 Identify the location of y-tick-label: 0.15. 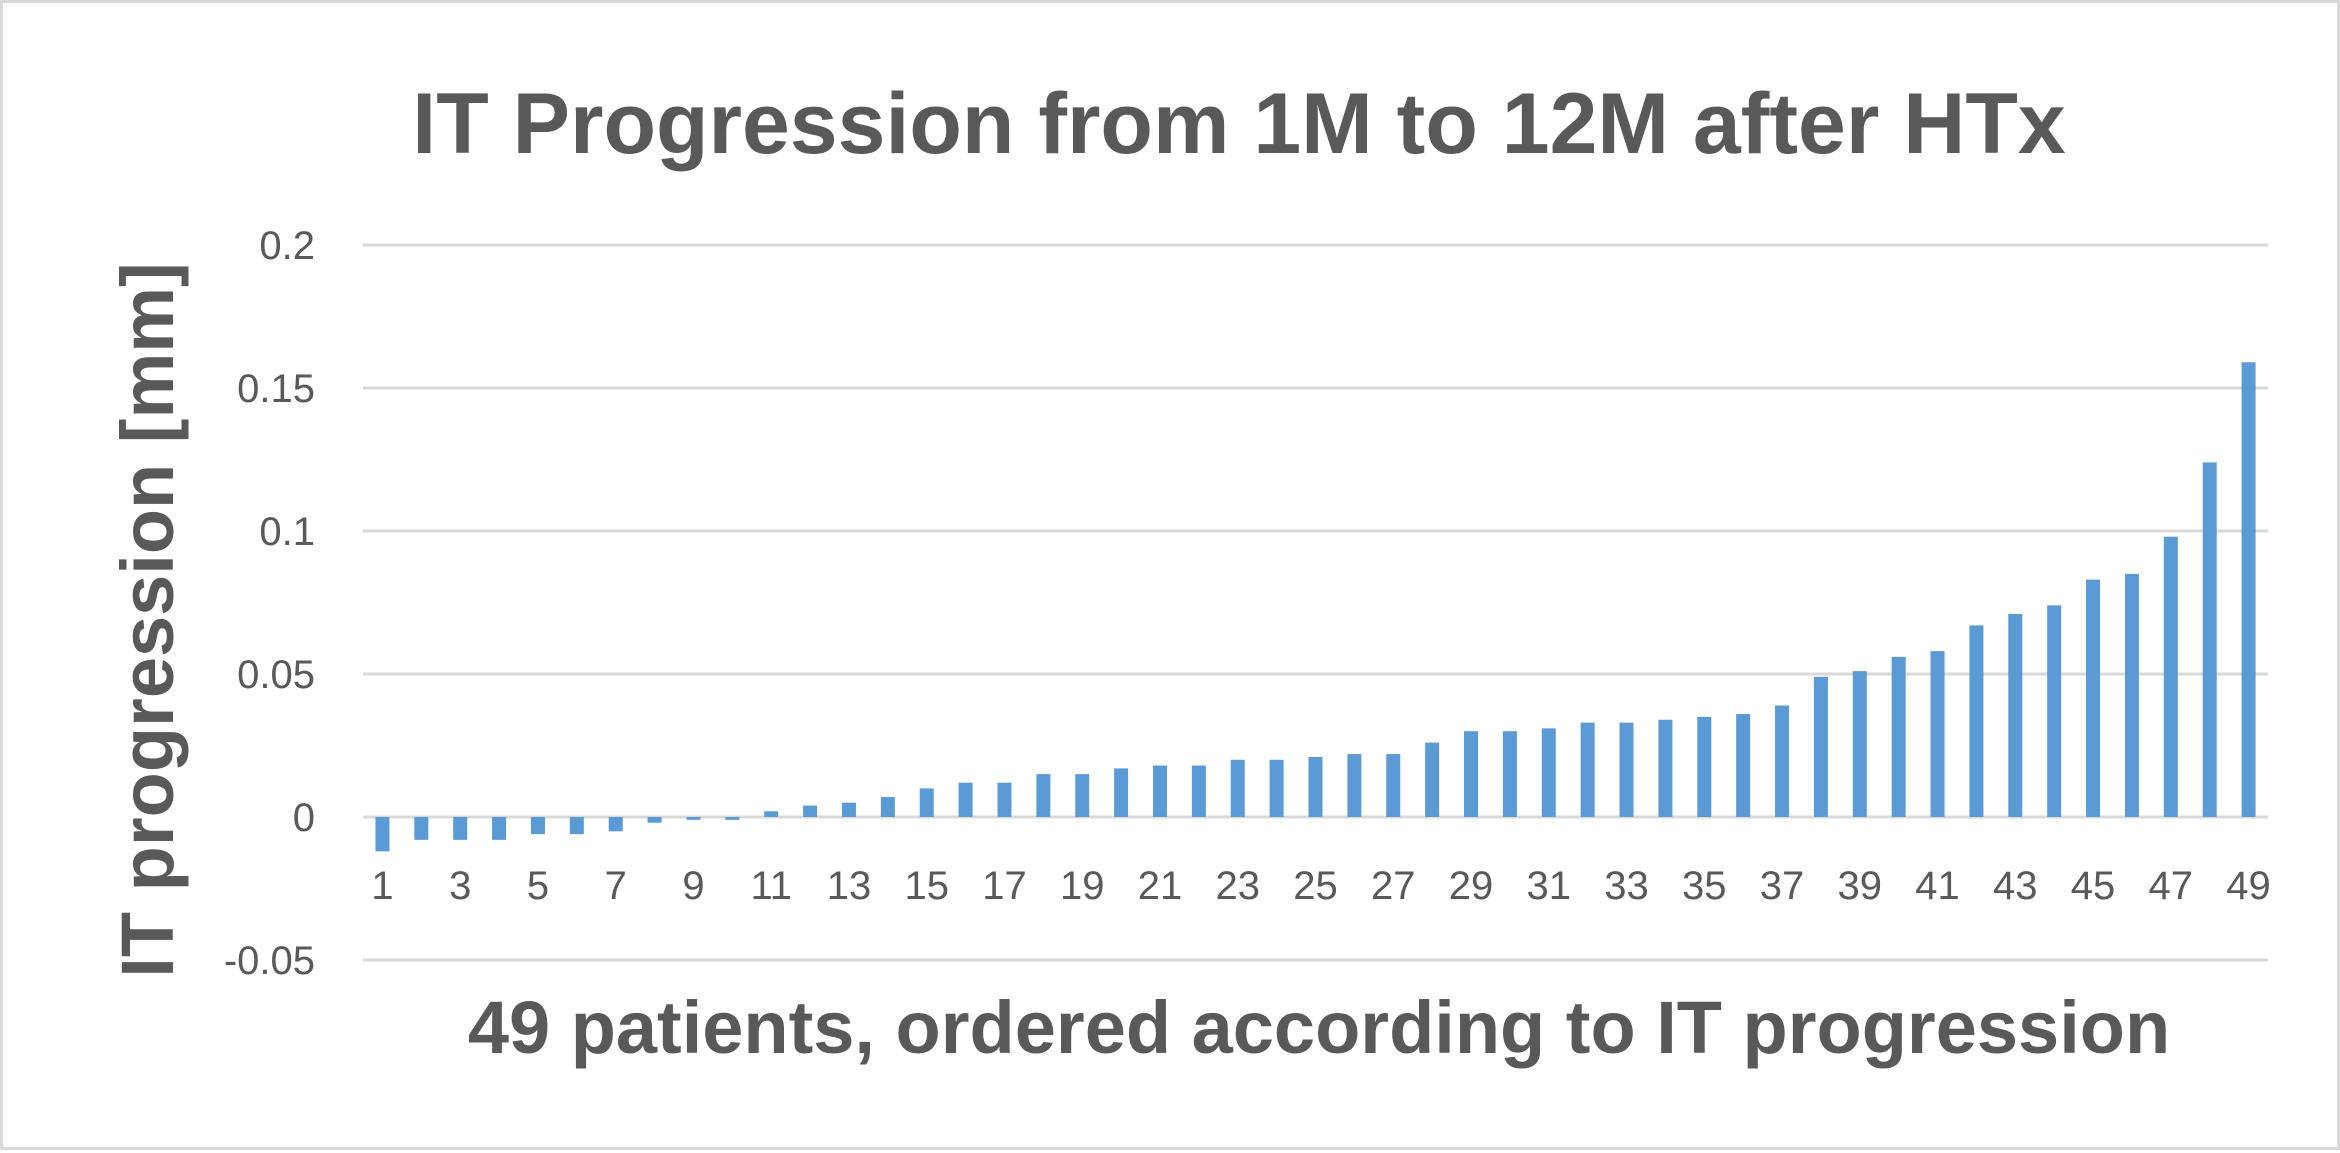
(276, 389).